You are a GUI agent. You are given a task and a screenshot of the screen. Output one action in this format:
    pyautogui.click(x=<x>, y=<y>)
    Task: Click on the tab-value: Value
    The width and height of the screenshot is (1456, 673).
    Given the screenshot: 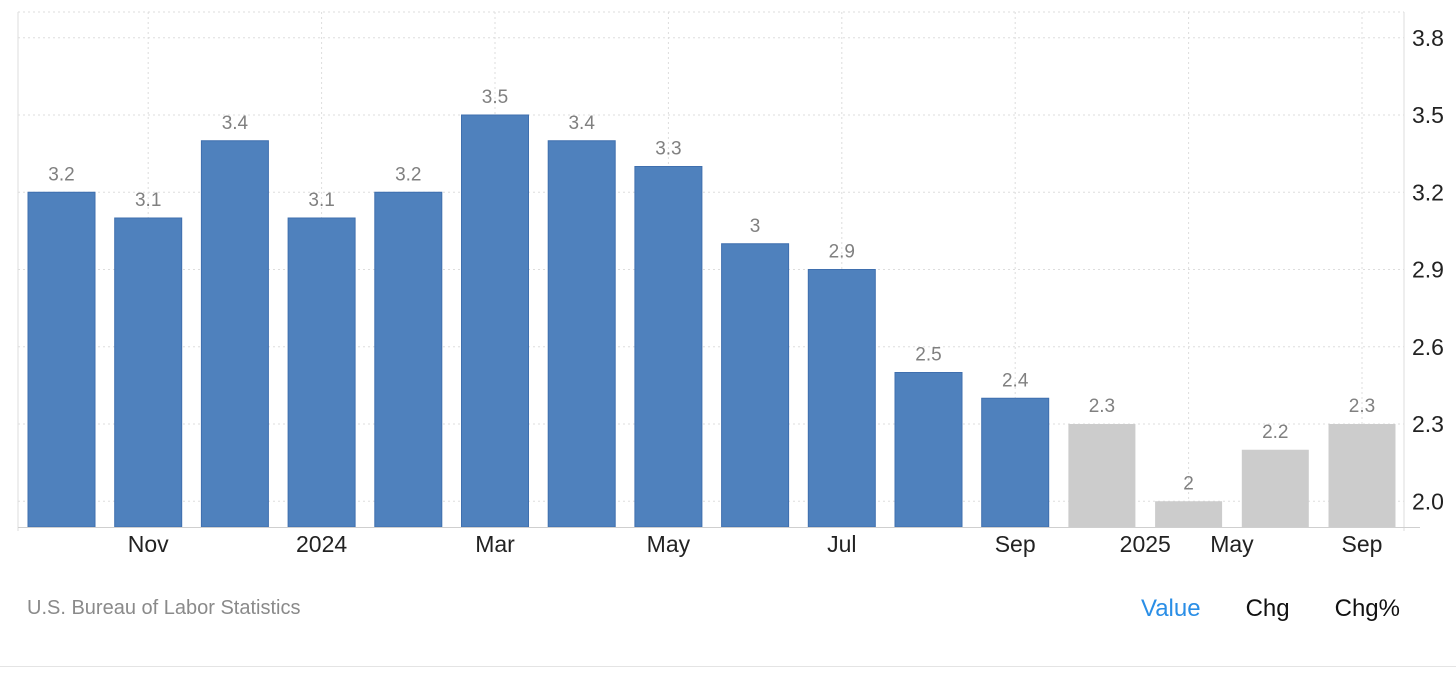 What is the action you would take?
    pyautogui.click(x=1170, y=608)
    